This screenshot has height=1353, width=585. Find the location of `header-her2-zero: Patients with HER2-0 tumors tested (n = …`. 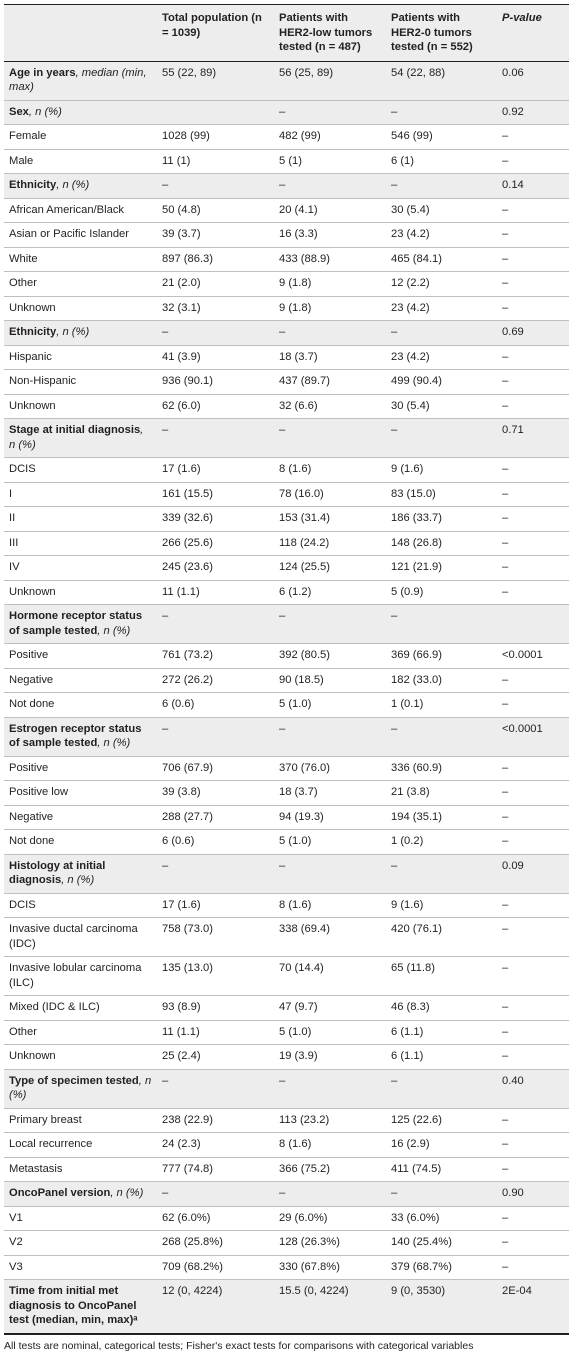

header-her2-zero: Patients with HER2-0 tumors tested (n = … is located at coordinates (441, 33).